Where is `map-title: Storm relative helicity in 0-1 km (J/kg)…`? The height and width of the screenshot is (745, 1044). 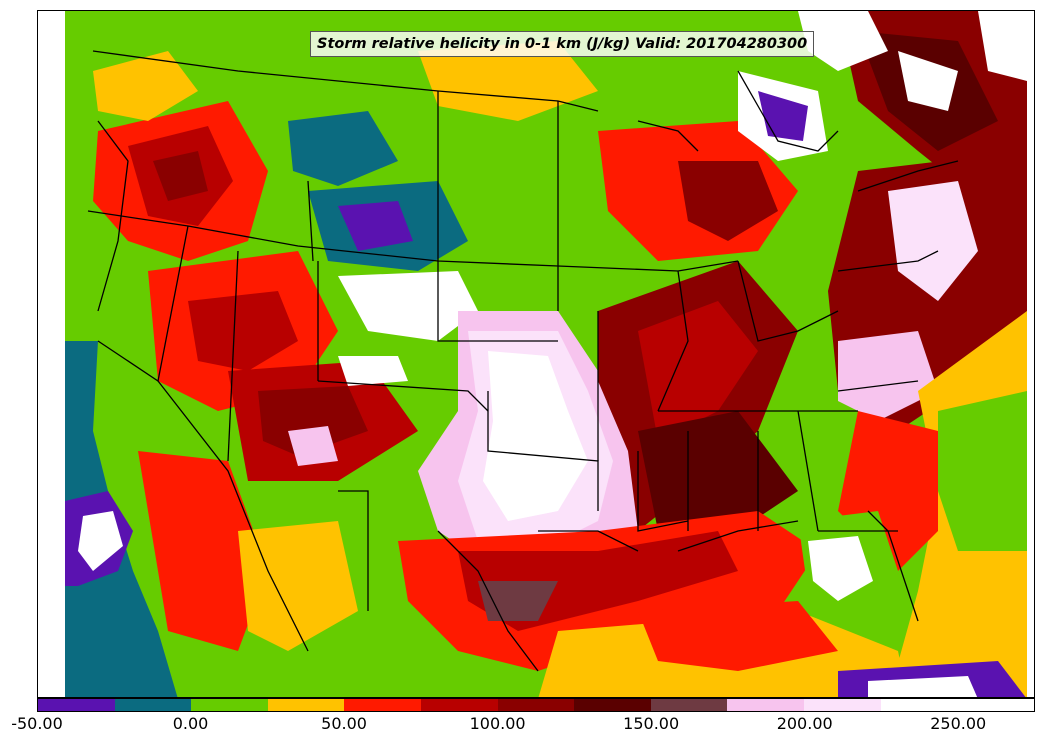
map-title: Storm relative helicity in 0-1 km (J/kg)… is located at coordinates (562, 44).